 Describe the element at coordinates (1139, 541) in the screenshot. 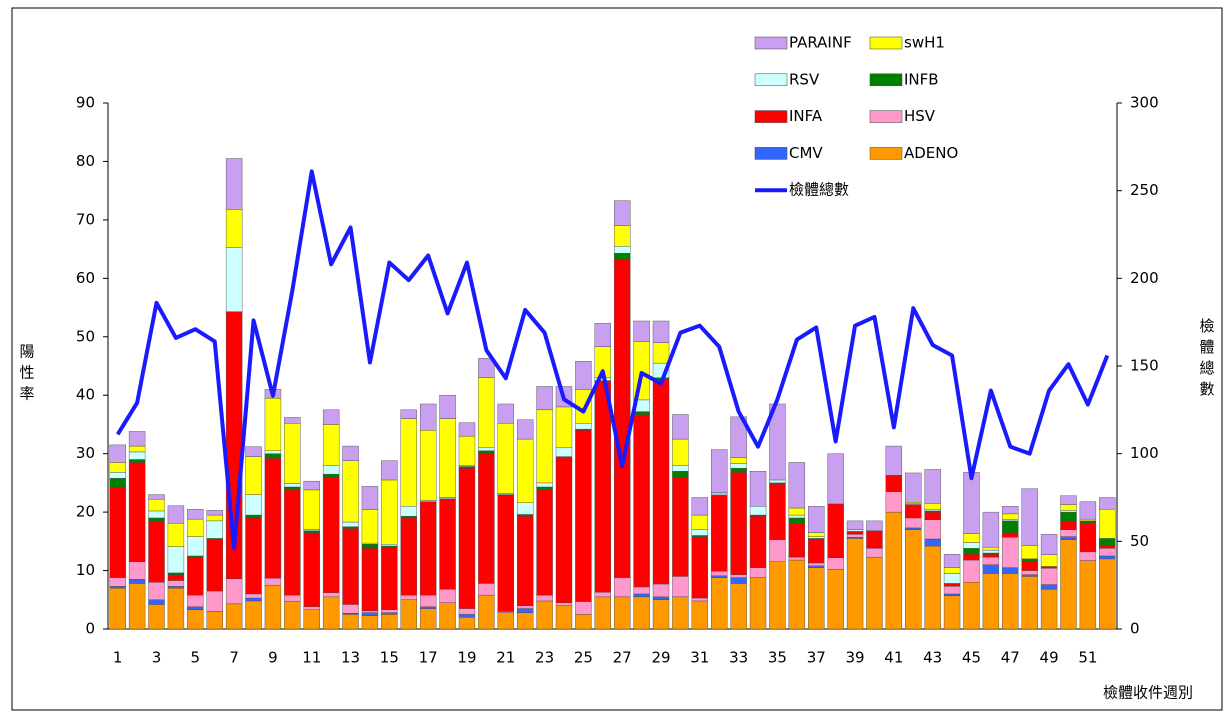

I see `y2-tick-label: 50` at that location.